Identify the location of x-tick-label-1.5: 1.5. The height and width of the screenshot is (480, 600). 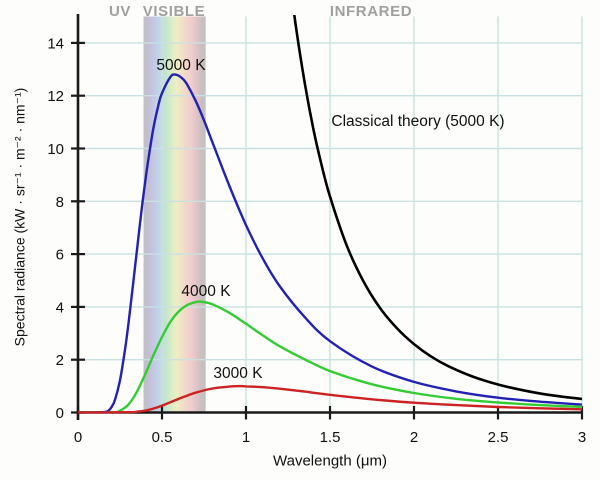
(330, 437).